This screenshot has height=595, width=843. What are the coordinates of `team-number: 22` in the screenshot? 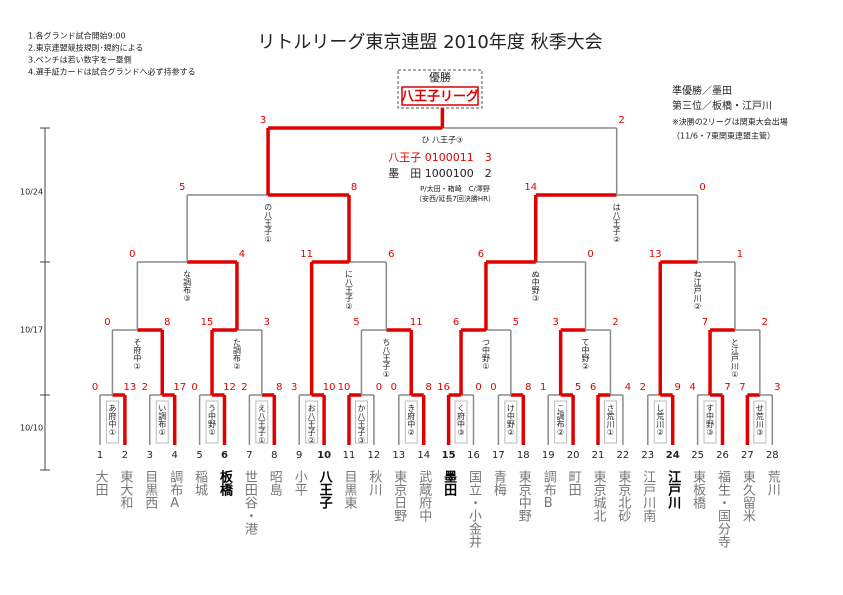 It's located at (623, 455).